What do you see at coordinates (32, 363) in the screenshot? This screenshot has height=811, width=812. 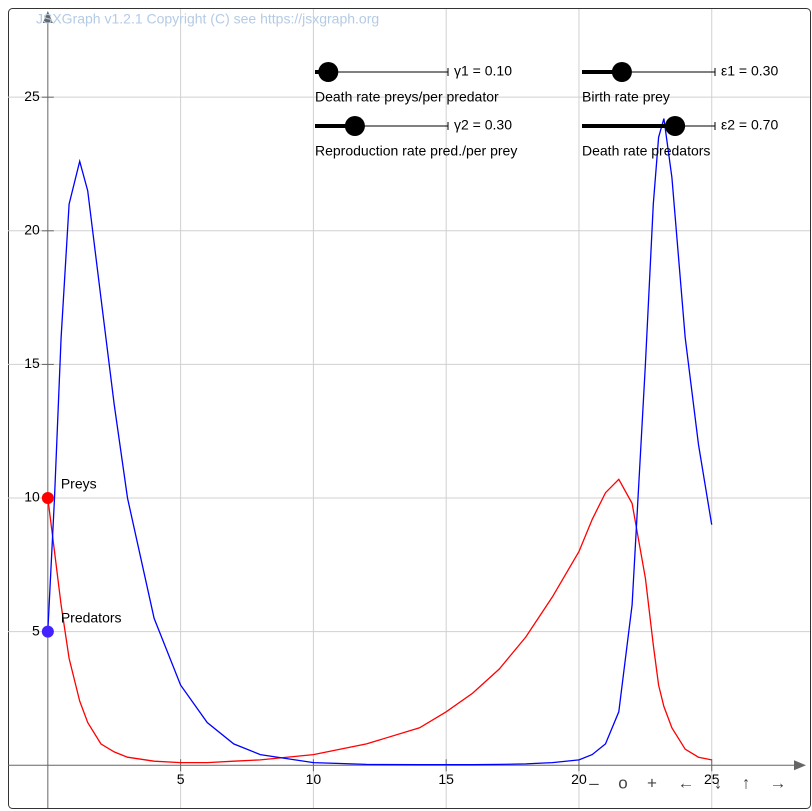 I see `y-tick-label: 15` at bounding box center [32, 363].